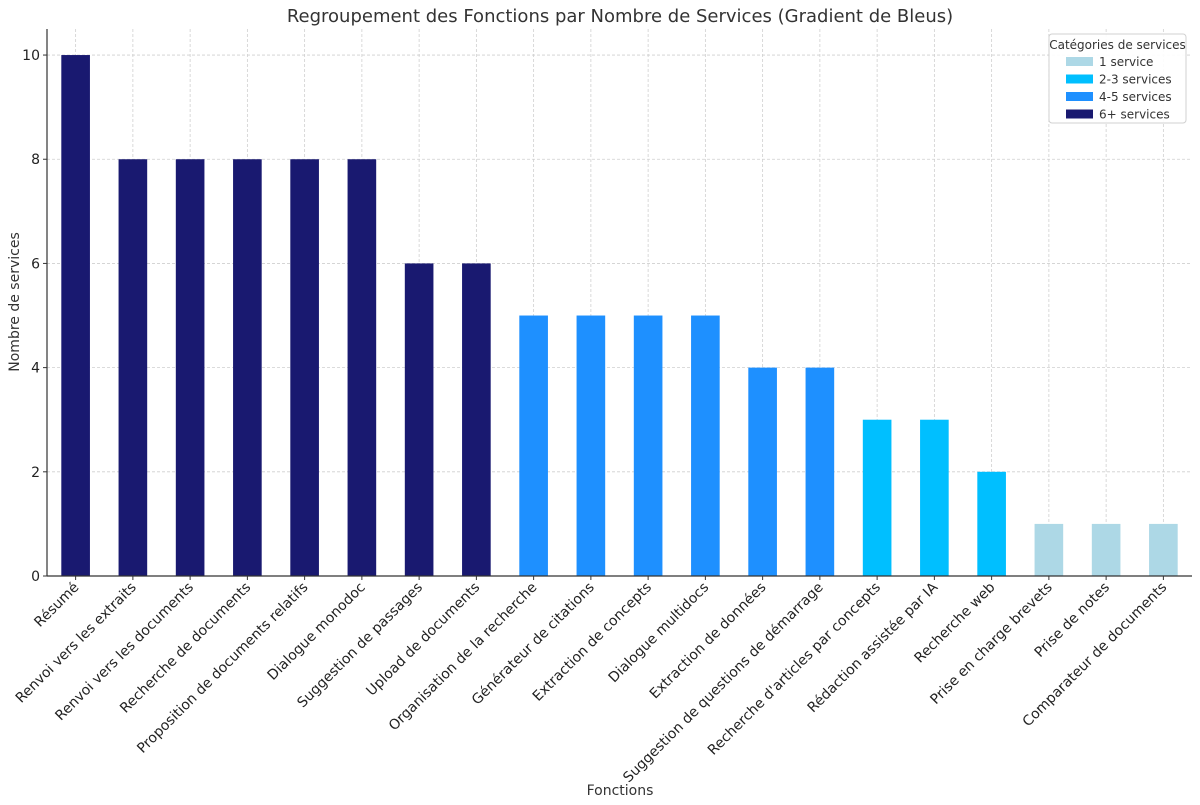 Image resolution: width=1200 pixels, height=805 pixels. I want to click on legend-label: 4-5 services, so click(1135, 97).